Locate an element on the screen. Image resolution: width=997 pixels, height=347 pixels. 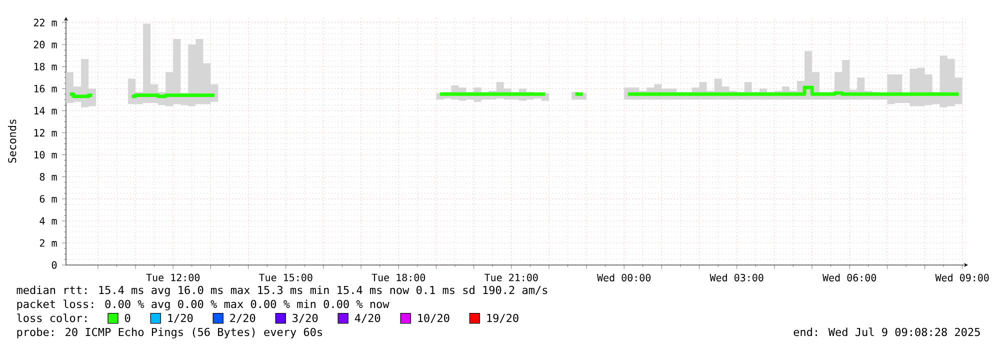
y-tick-label: 14 m is located at coordinates (45, 110).